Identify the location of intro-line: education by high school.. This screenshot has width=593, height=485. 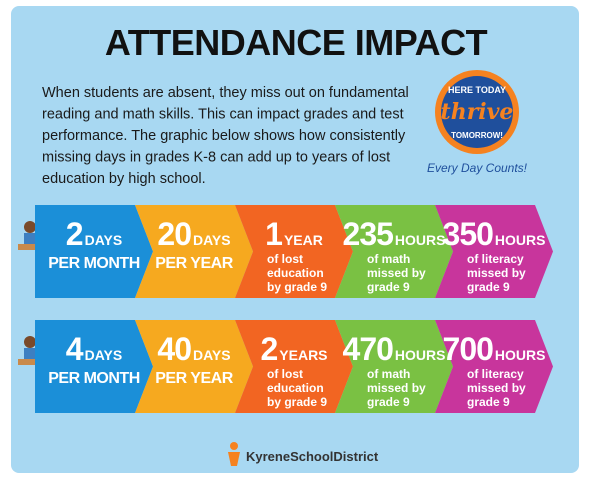
(124, 179).